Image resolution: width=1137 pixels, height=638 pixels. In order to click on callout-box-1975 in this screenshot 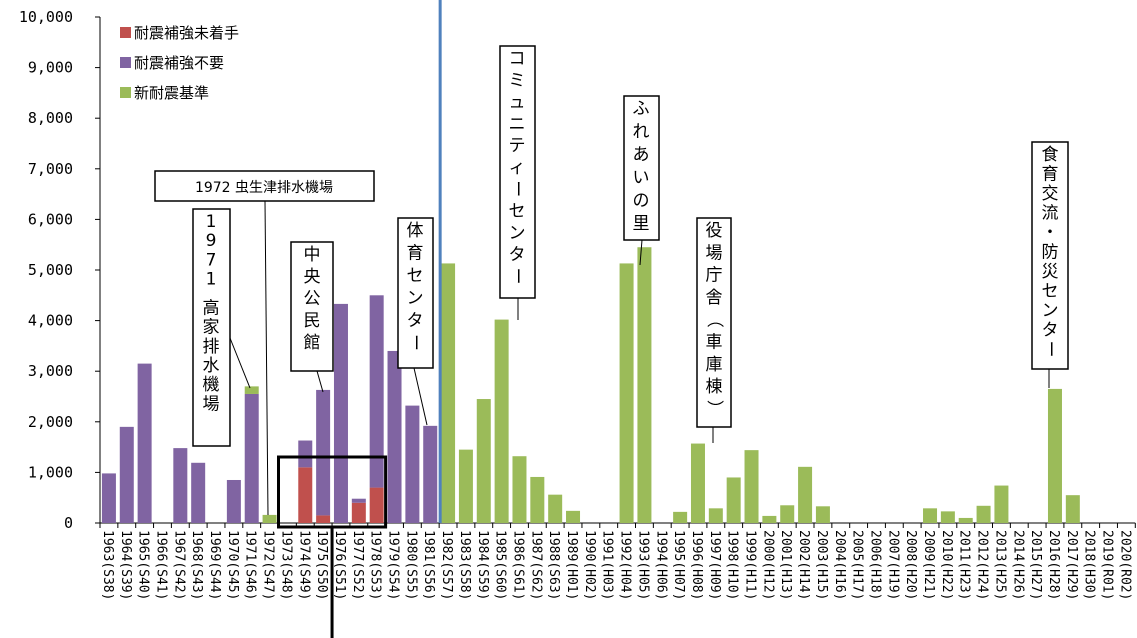, I will do `click(312, 306)`.